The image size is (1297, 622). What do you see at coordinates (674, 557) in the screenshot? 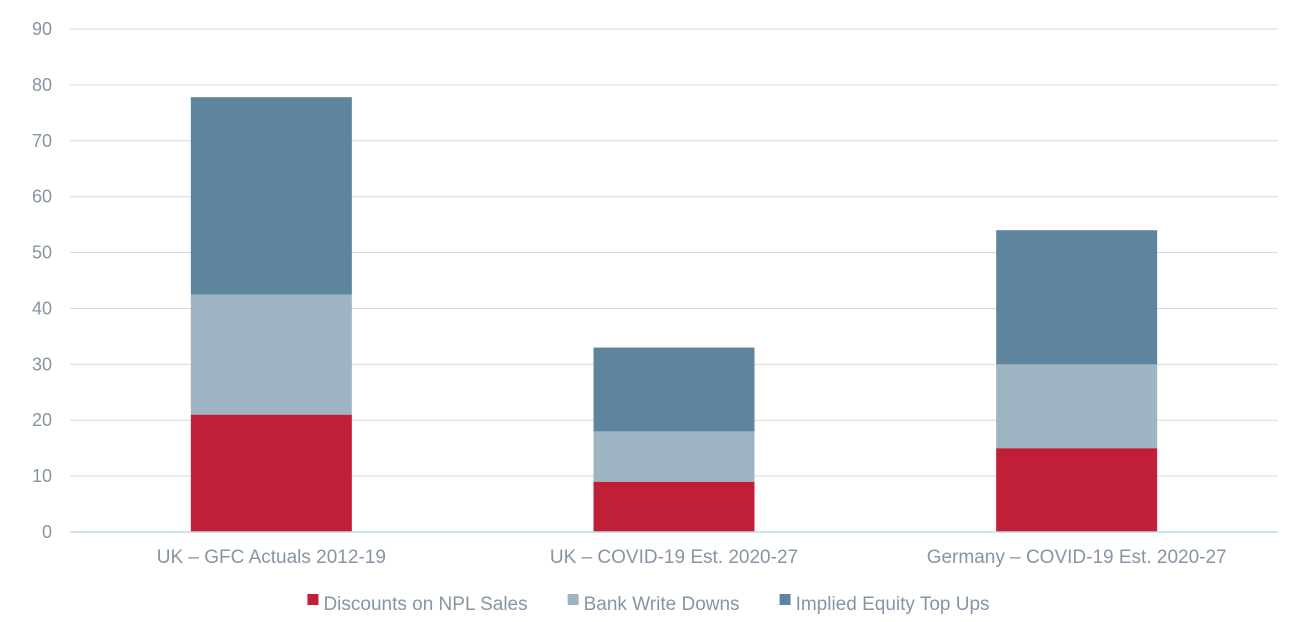
I see `x-category-label: UK – COVID-19 Est. 2020-27` at bounding box center [674, 557].